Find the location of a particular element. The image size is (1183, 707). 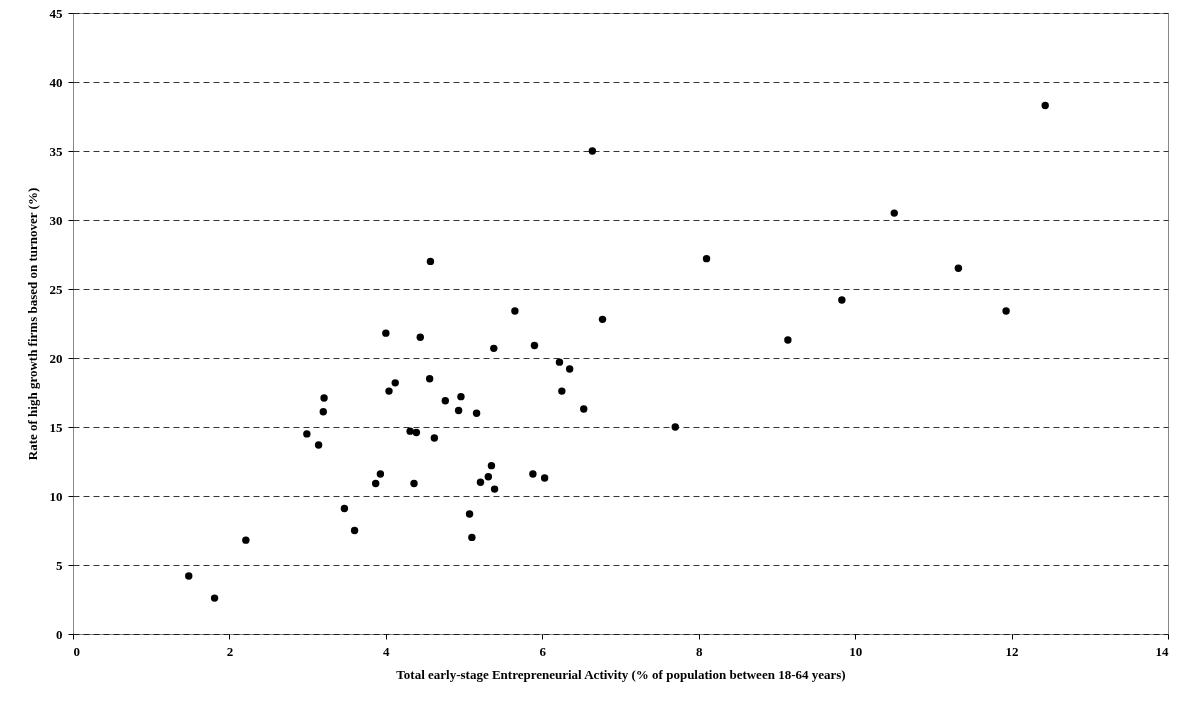

y-tick-label: 0 is located at coordinates (59, 634).